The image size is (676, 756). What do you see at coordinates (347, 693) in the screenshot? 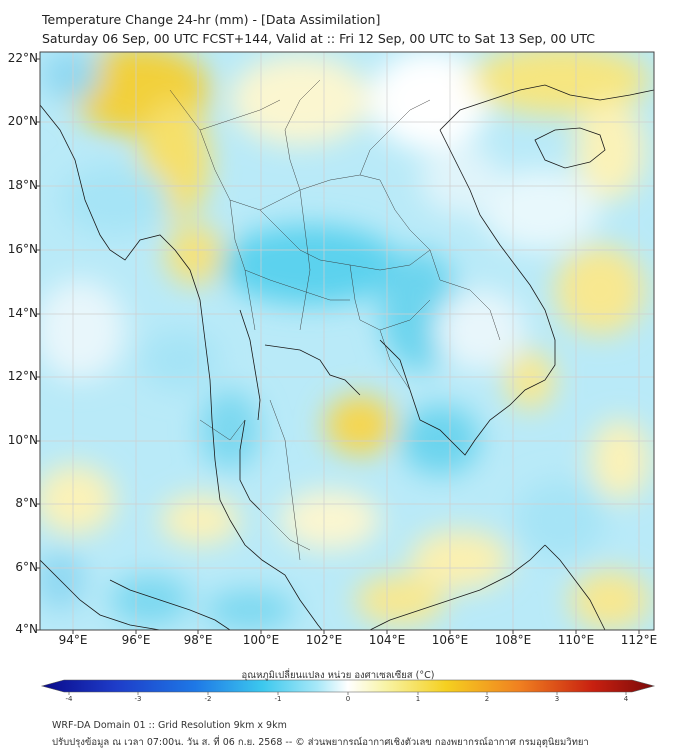
I see `colorbar-ticks` at bounding box center [347, 693].